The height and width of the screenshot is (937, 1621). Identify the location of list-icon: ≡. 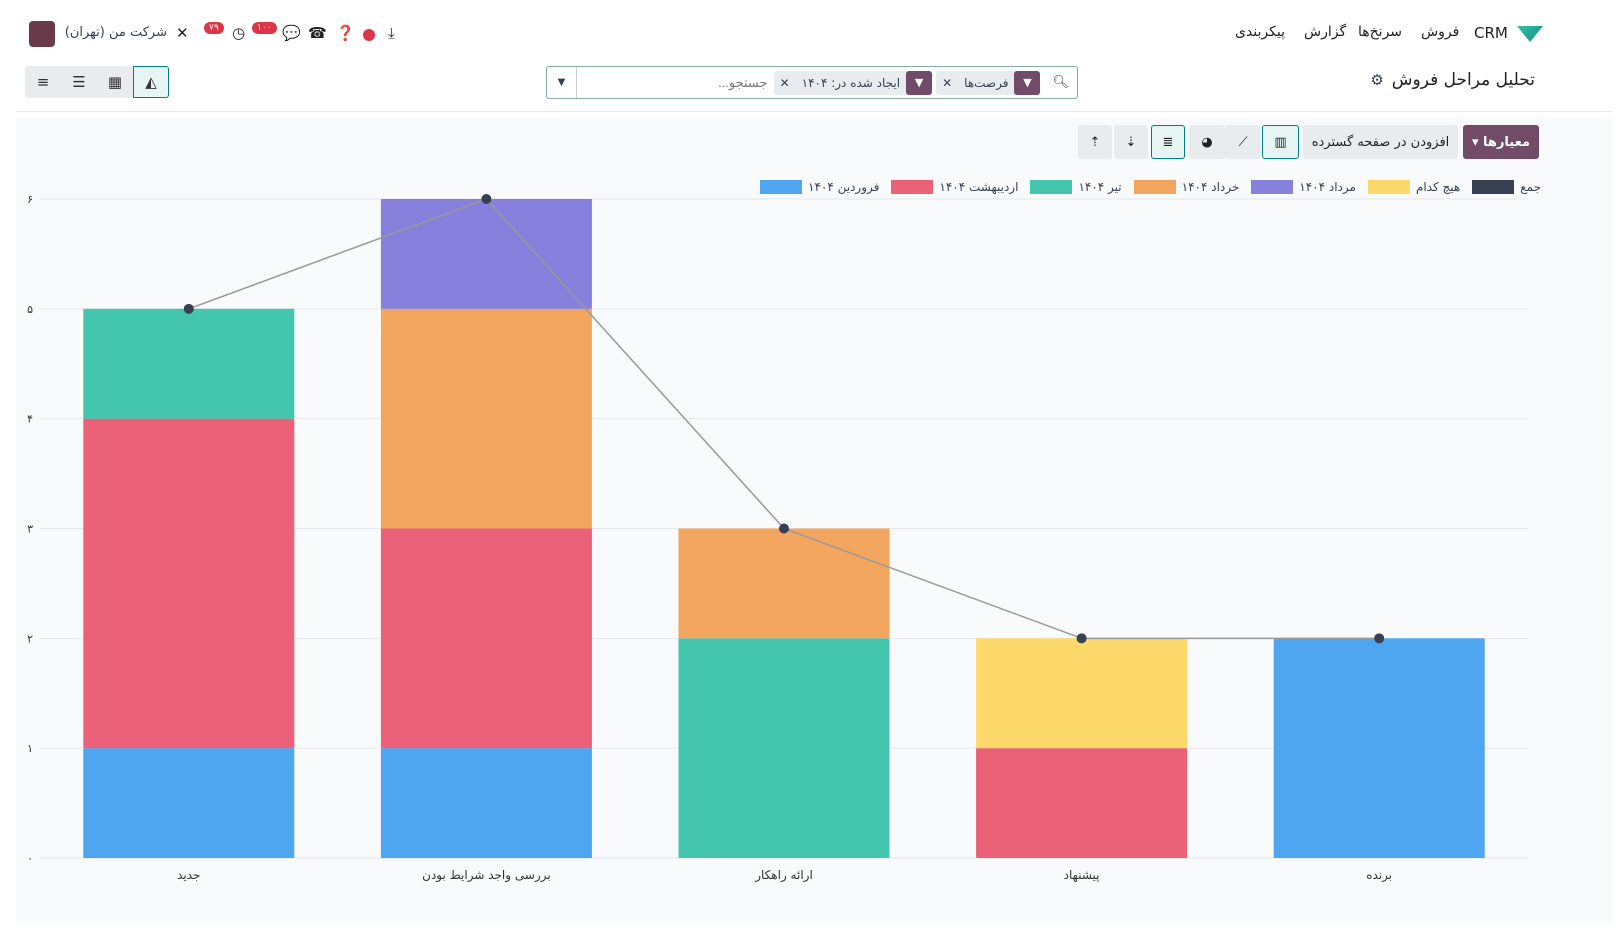
(43, 82).